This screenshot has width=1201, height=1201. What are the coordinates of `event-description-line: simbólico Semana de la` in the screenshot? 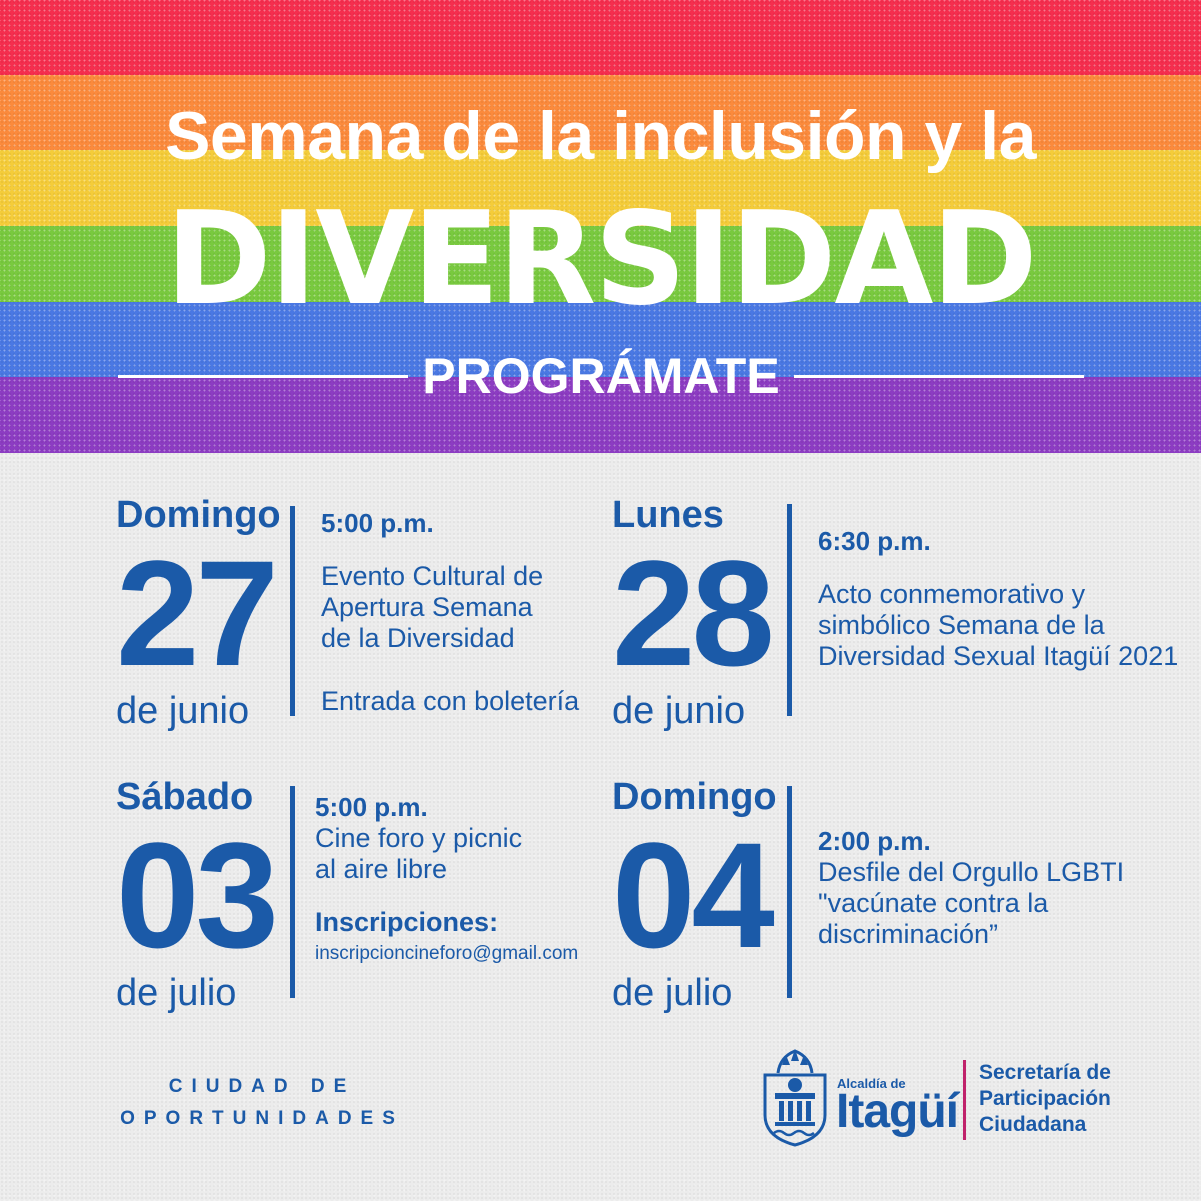 It's located at (961, 625).